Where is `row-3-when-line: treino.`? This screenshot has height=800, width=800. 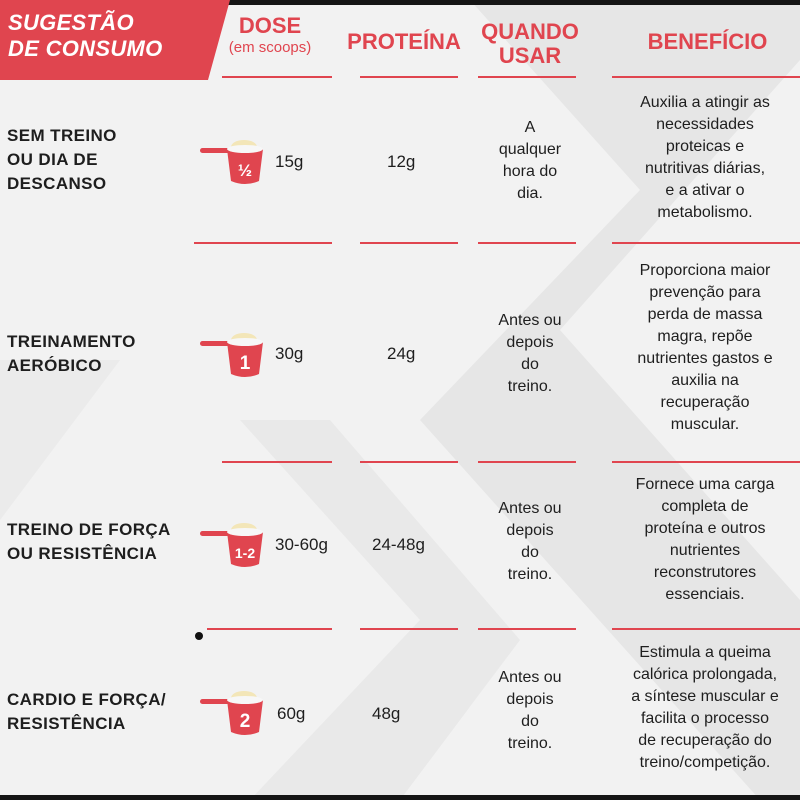
row-3-when-line: treino. is located at coordinates (530, 574).